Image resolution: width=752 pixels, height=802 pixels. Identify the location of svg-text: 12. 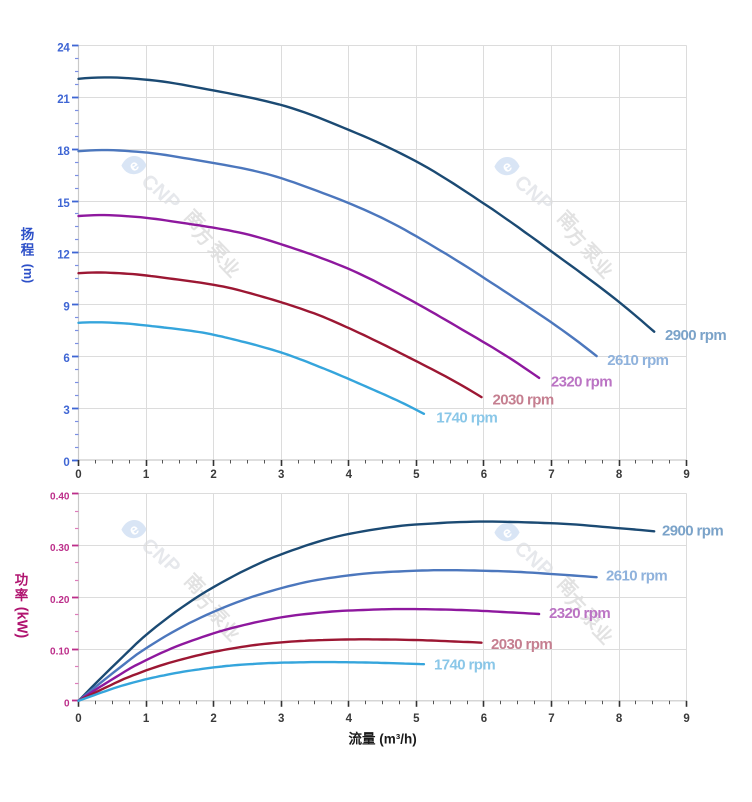
(63, 256).